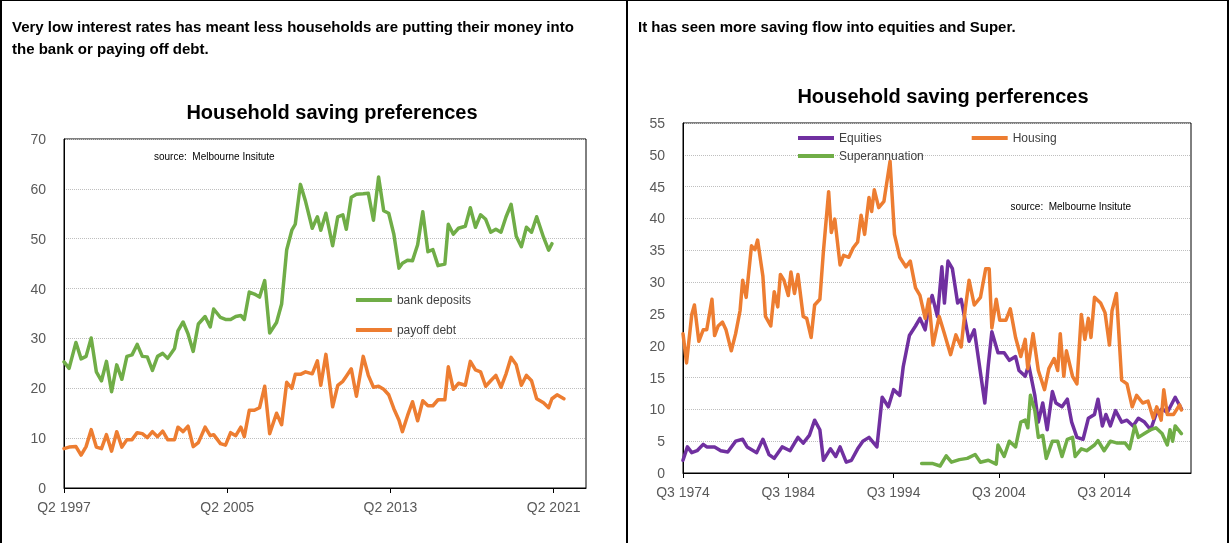 Image resolution: width=1229 pixels, height=543 pixels. What do you see at coordinates (553, 507) in the screenshot?
I see `x-tick-label: Q2 2021` at bounding box center [553, 507].